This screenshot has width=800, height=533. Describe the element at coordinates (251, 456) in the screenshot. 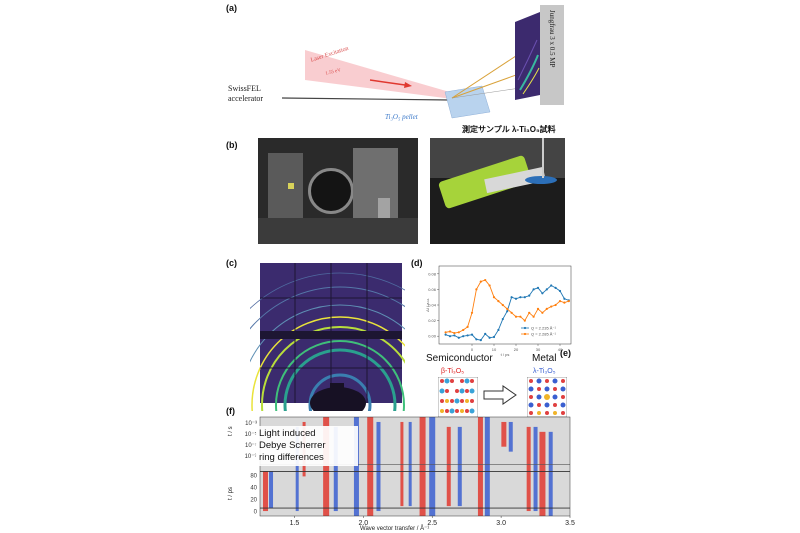

I see `y-tick-label: 10⁻⁹` at that location.